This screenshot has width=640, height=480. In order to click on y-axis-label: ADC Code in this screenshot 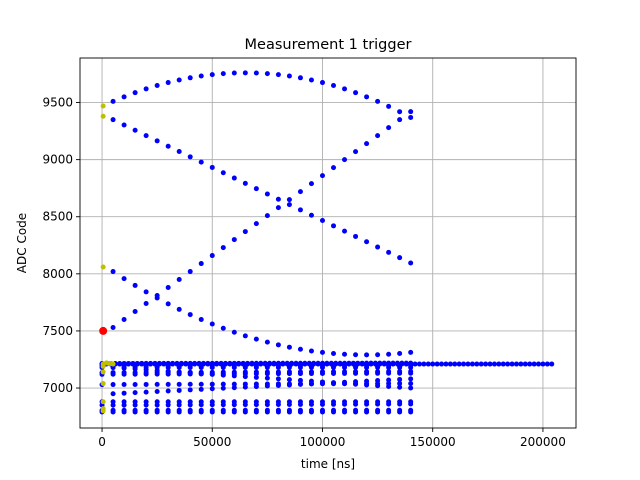, I will do `click(22, 243)`.